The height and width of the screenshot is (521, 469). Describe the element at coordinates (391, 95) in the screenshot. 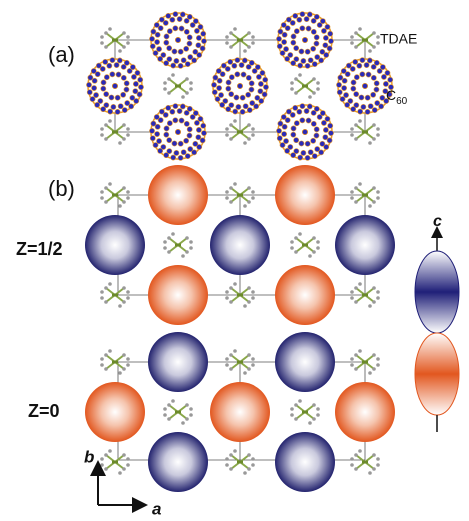

I see `c60-text: C` at that location.